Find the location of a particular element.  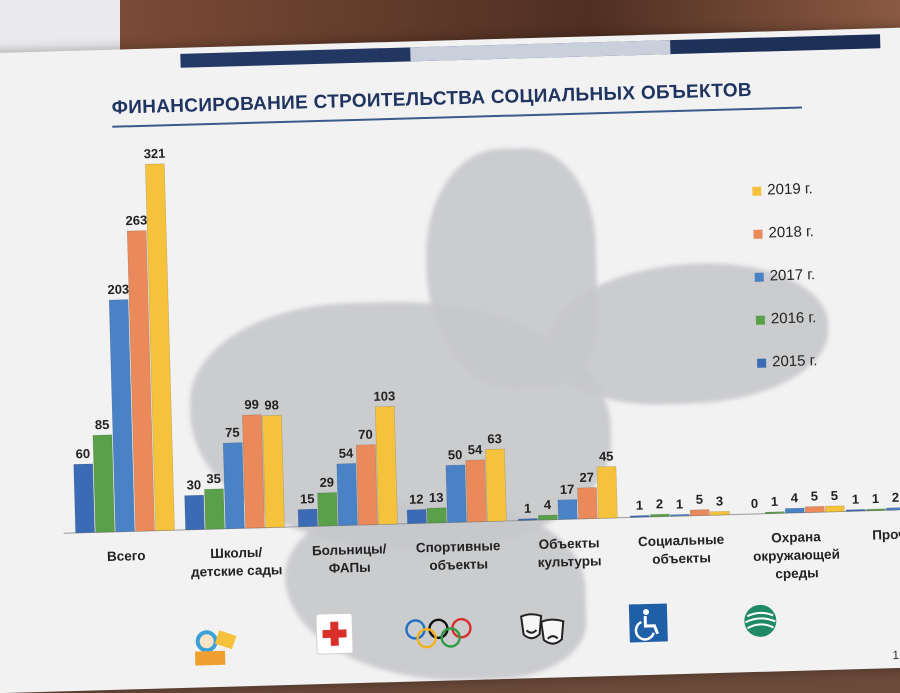

data-label: 85 is located at coordinates (102, 424).